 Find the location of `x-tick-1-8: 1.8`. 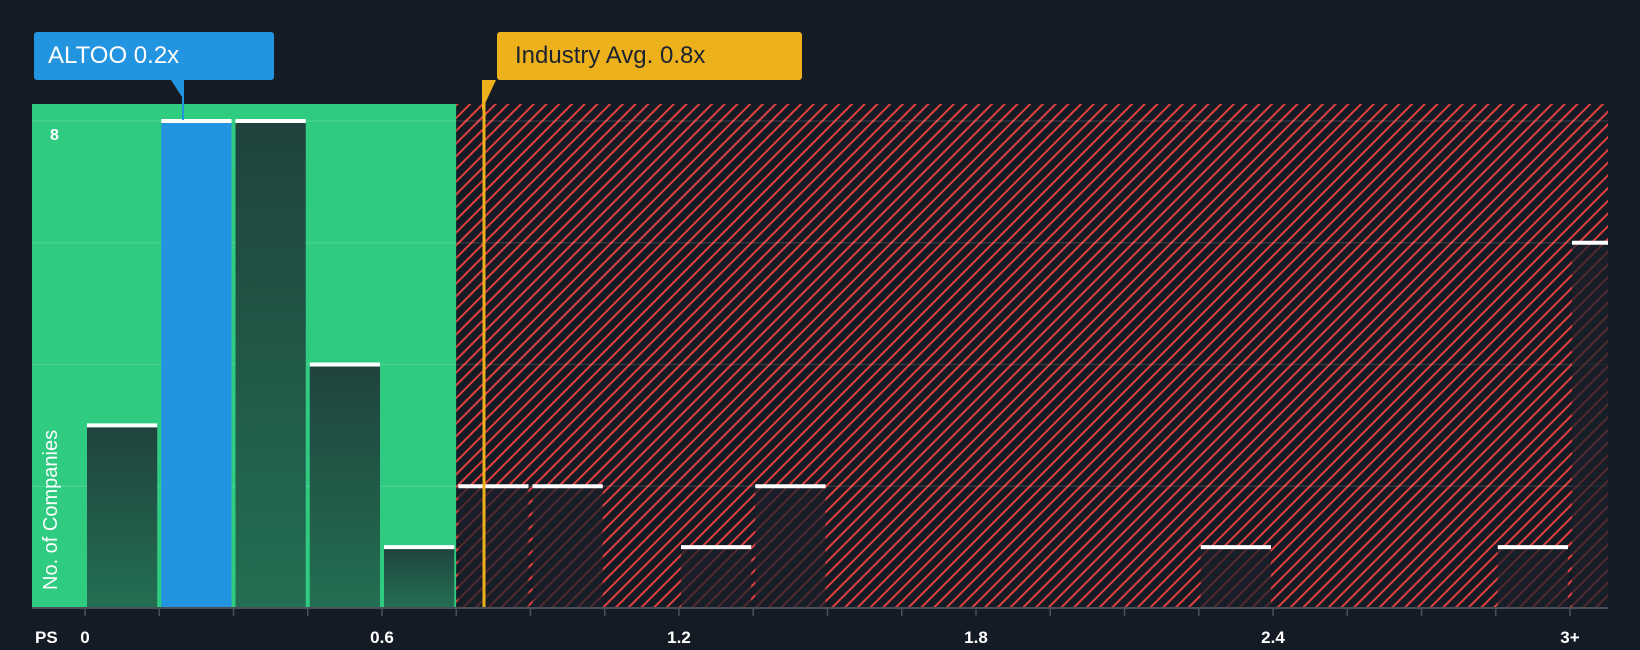

x-tick-1-8: 1.8 is located at coordinates (976, 637).